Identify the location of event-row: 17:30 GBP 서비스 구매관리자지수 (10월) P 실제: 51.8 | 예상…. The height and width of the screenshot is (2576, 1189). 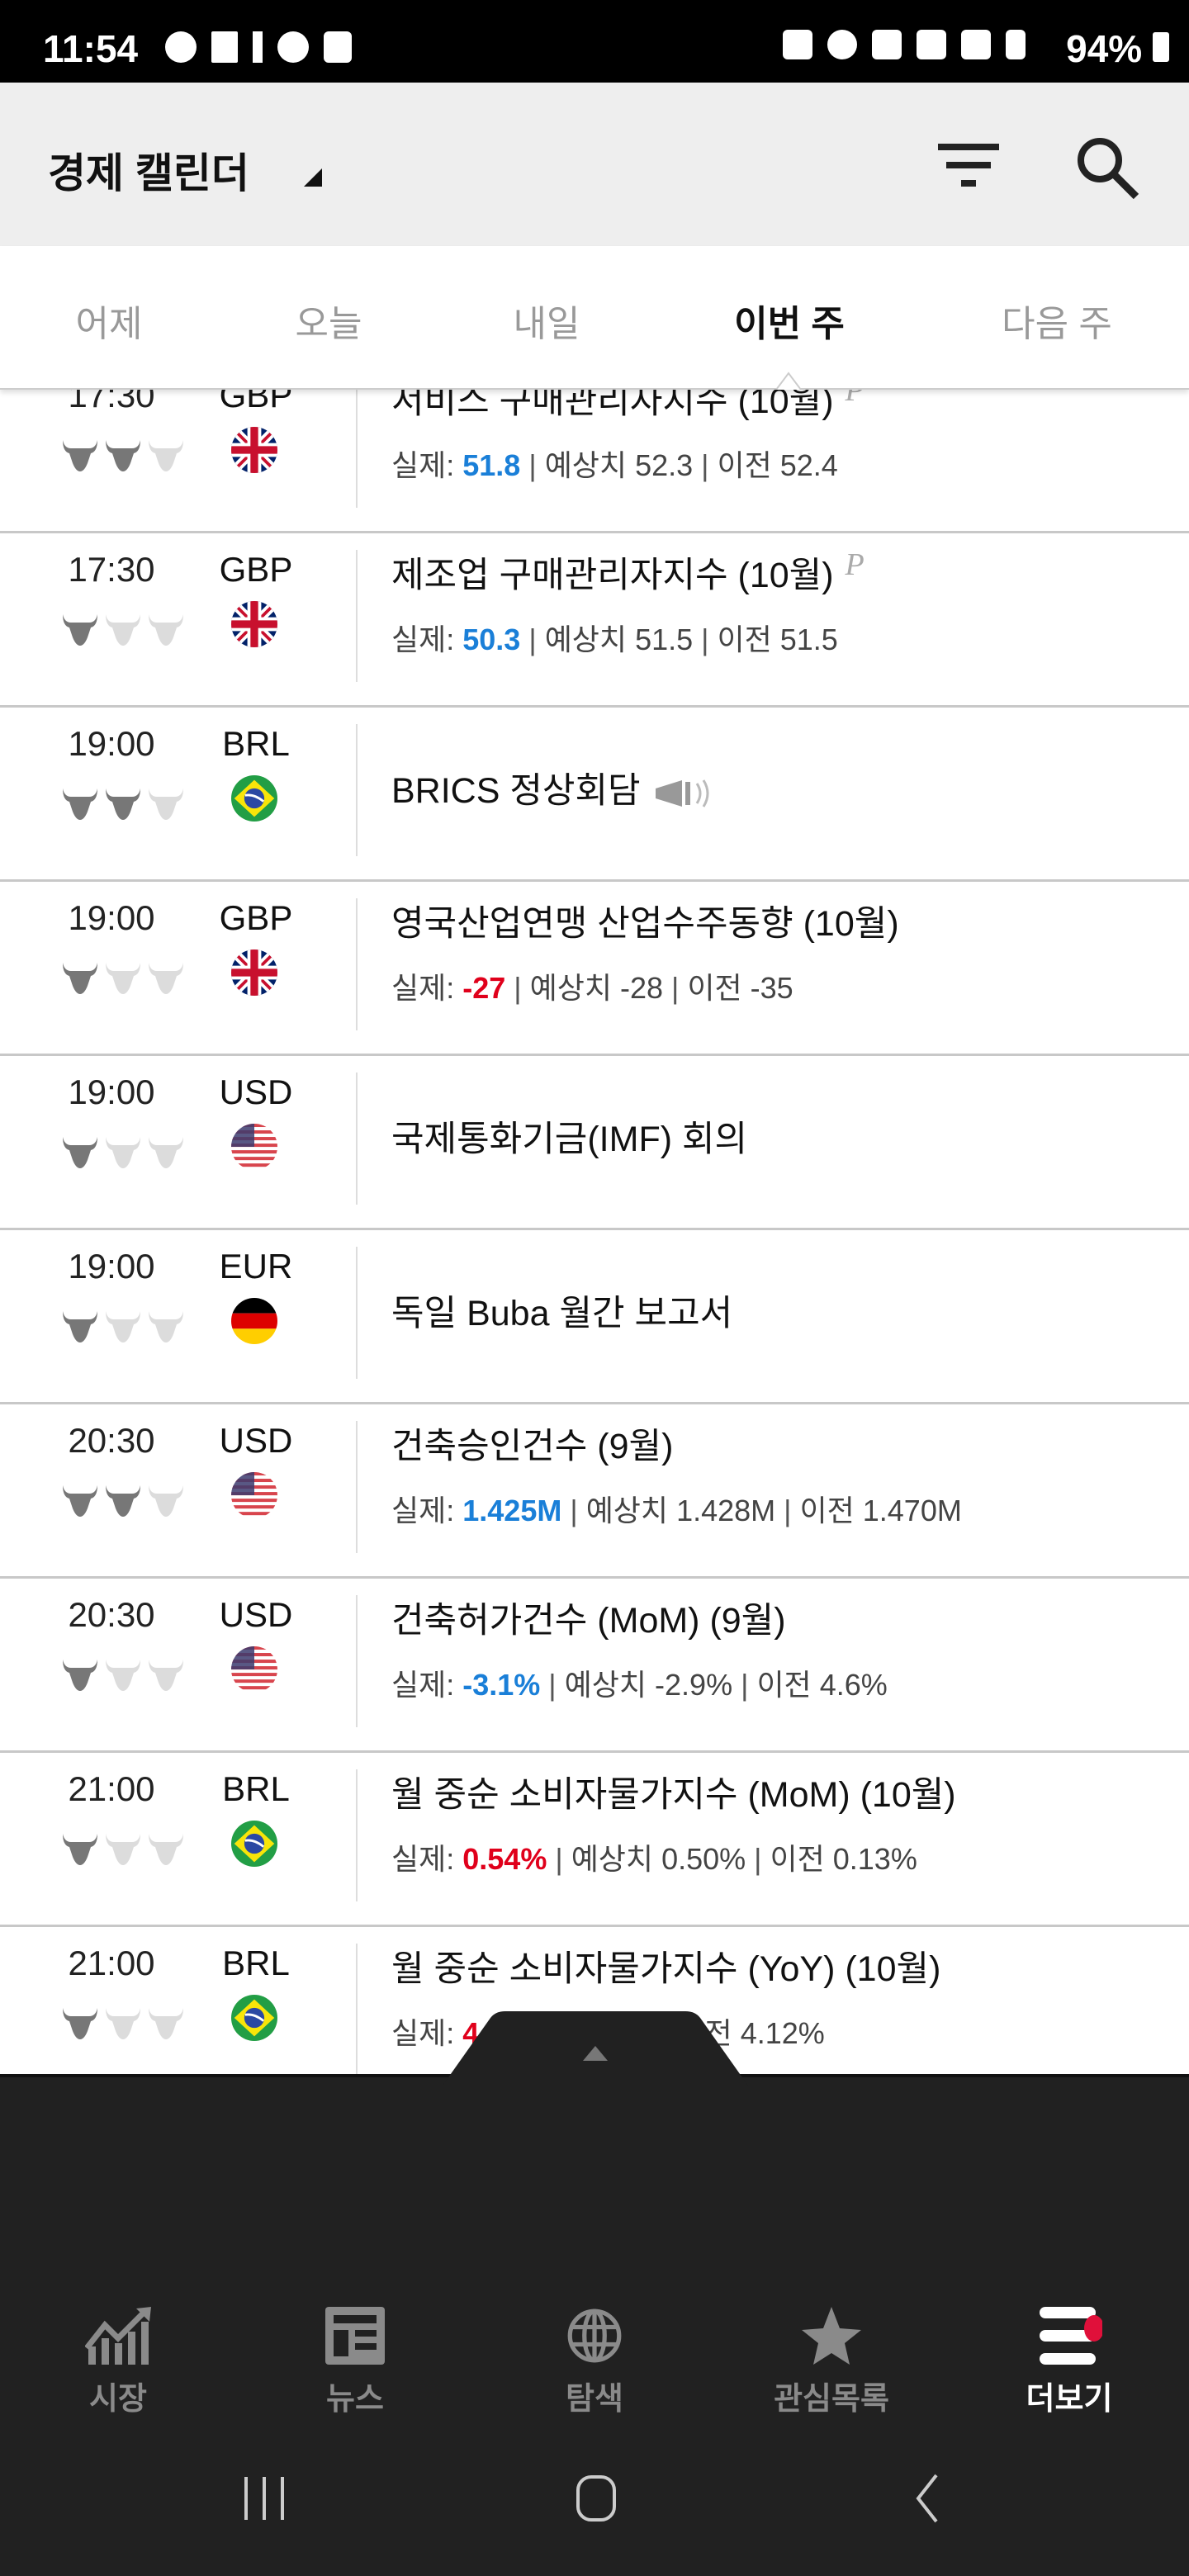
(594, 461).